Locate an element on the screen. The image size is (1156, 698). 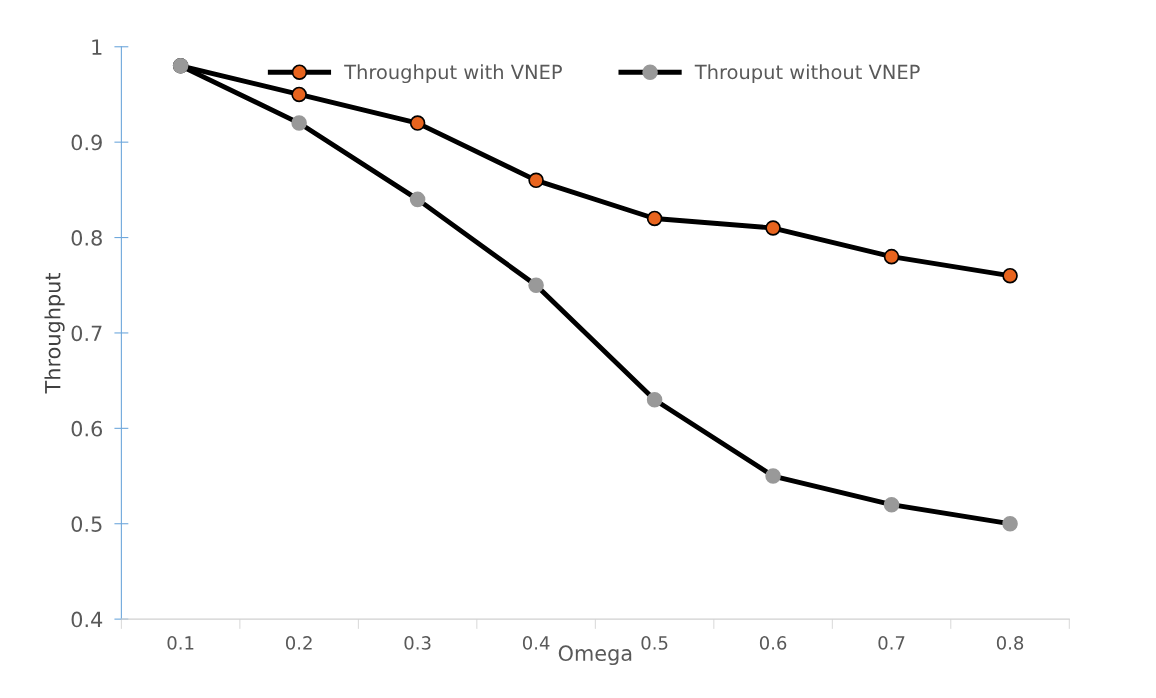
y-tick-label: 0.5 is located at coordinates (86, 524).